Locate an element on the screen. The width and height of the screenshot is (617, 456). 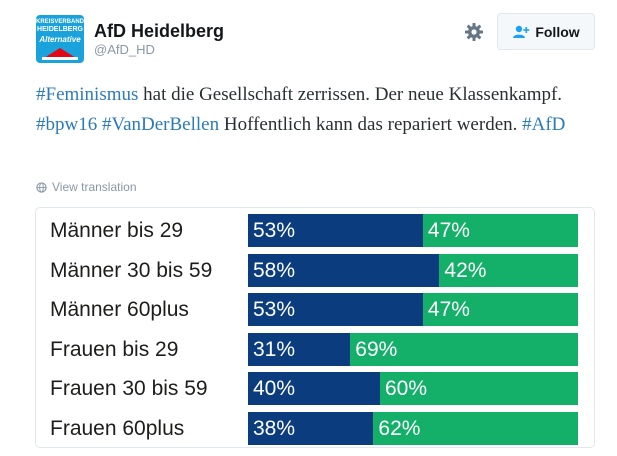
bar-segment-right: 60% is located at coordinates (479, 389).